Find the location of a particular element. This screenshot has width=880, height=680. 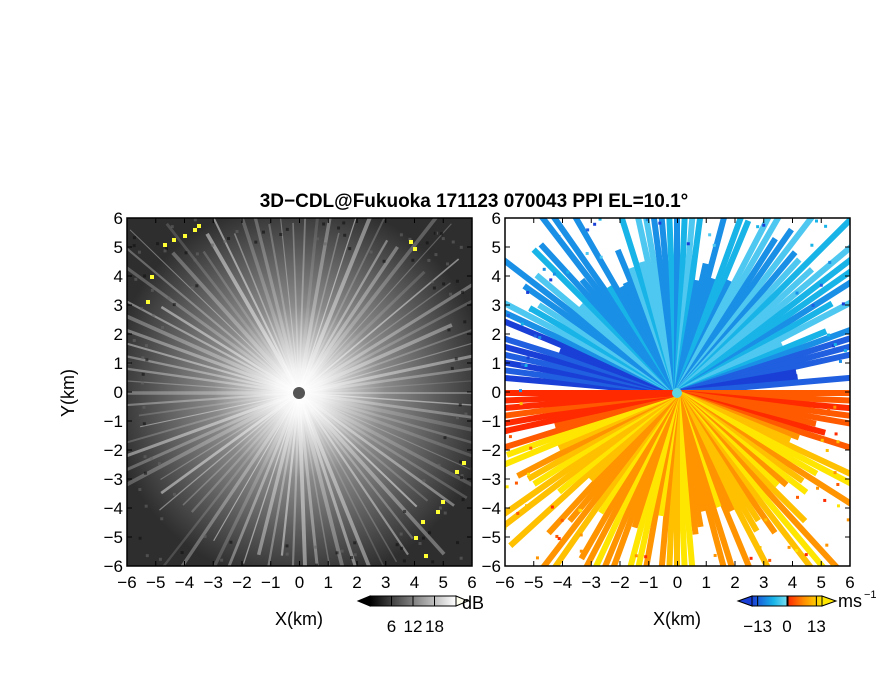

x-tick-label: 2 is located at coordinates (356, 582).